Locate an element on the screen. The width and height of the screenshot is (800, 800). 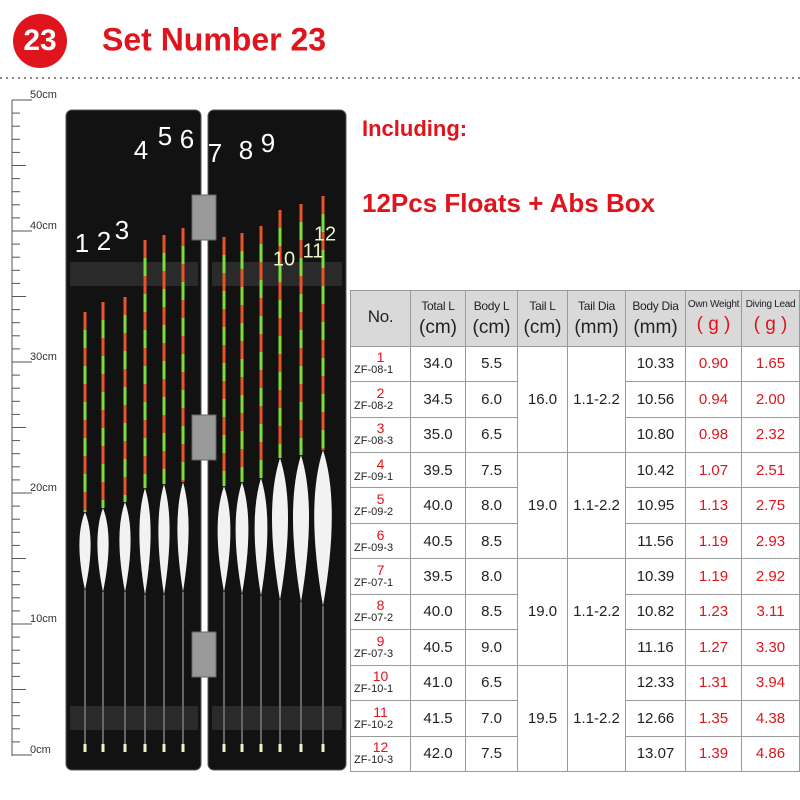
header-label: Body L is located at coordinates (491, 306).